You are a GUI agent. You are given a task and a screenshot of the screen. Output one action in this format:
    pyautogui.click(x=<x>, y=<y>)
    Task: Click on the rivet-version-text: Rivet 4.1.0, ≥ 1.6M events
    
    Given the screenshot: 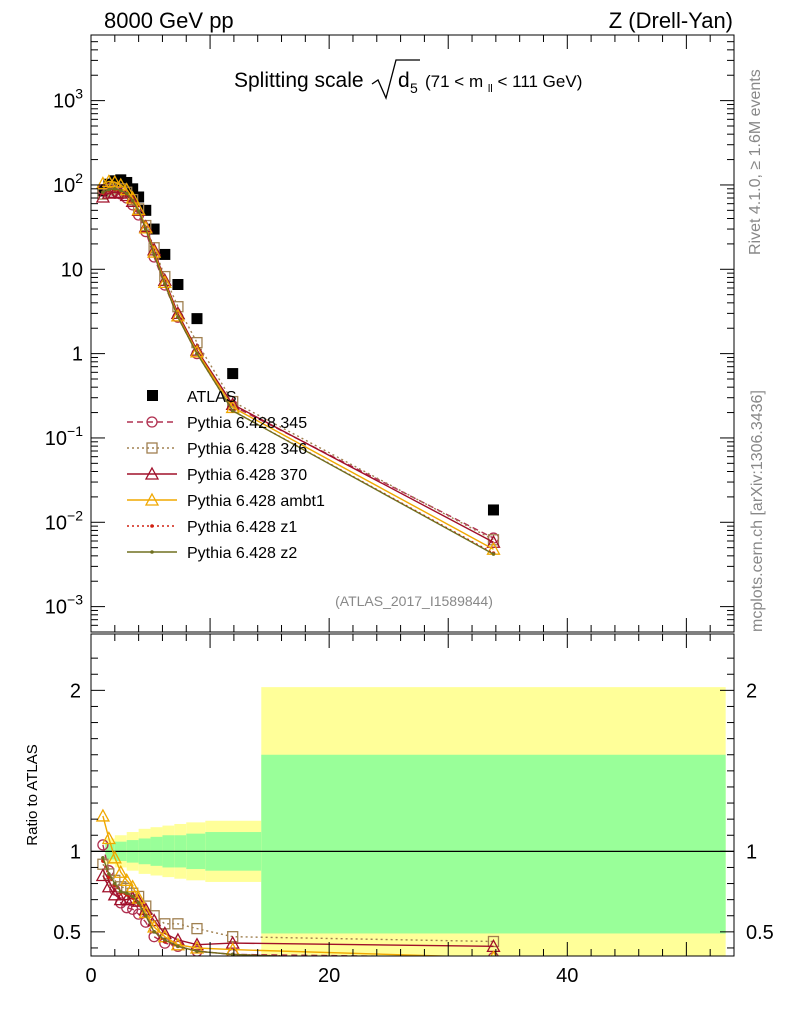 What is the action you would take?
    pyautogui.click(x=755, y=162)
    